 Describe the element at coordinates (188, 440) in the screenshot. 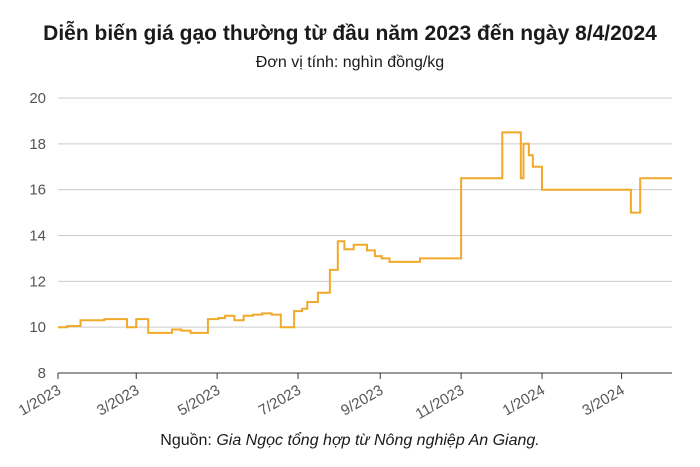

I see `source-prefix: Nguồn:` at that location.